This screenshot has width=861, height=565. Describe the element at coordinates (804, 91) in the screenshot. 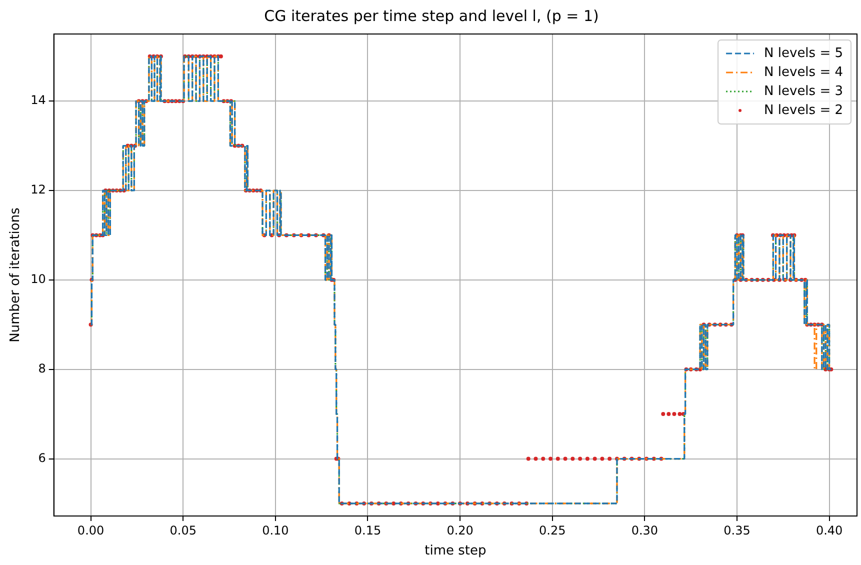

I see `legend-label: N levels = 3` at that location.